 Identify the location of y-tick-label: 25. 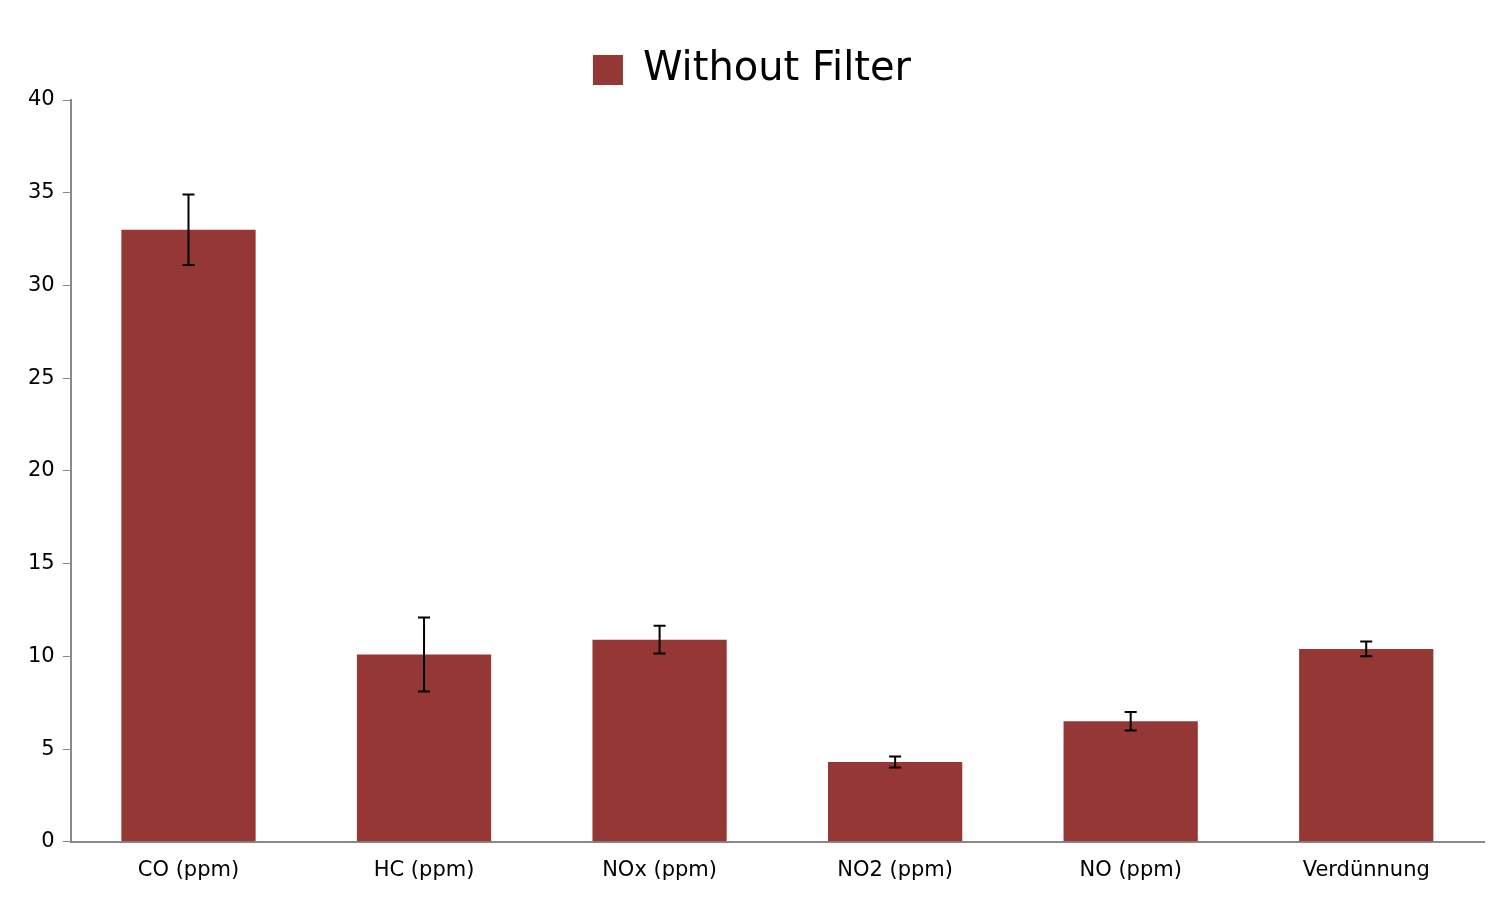
(41, 376).